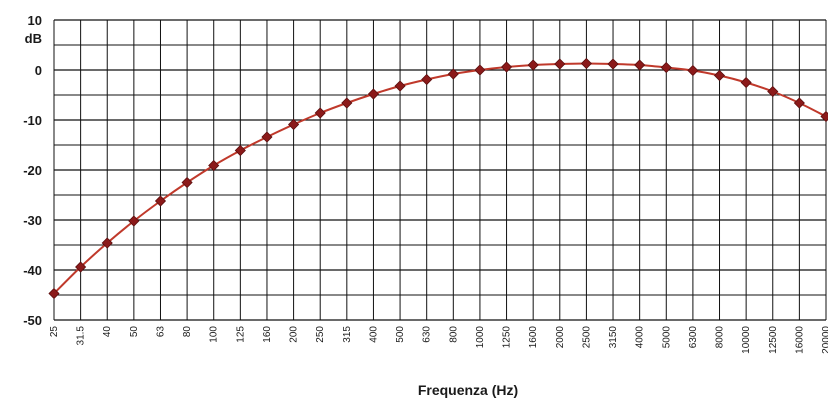 The image size is (828, 401). Describe the element at coordinates (107, 332) in the screenshot. I see `x-tick-label: 40` at that location.